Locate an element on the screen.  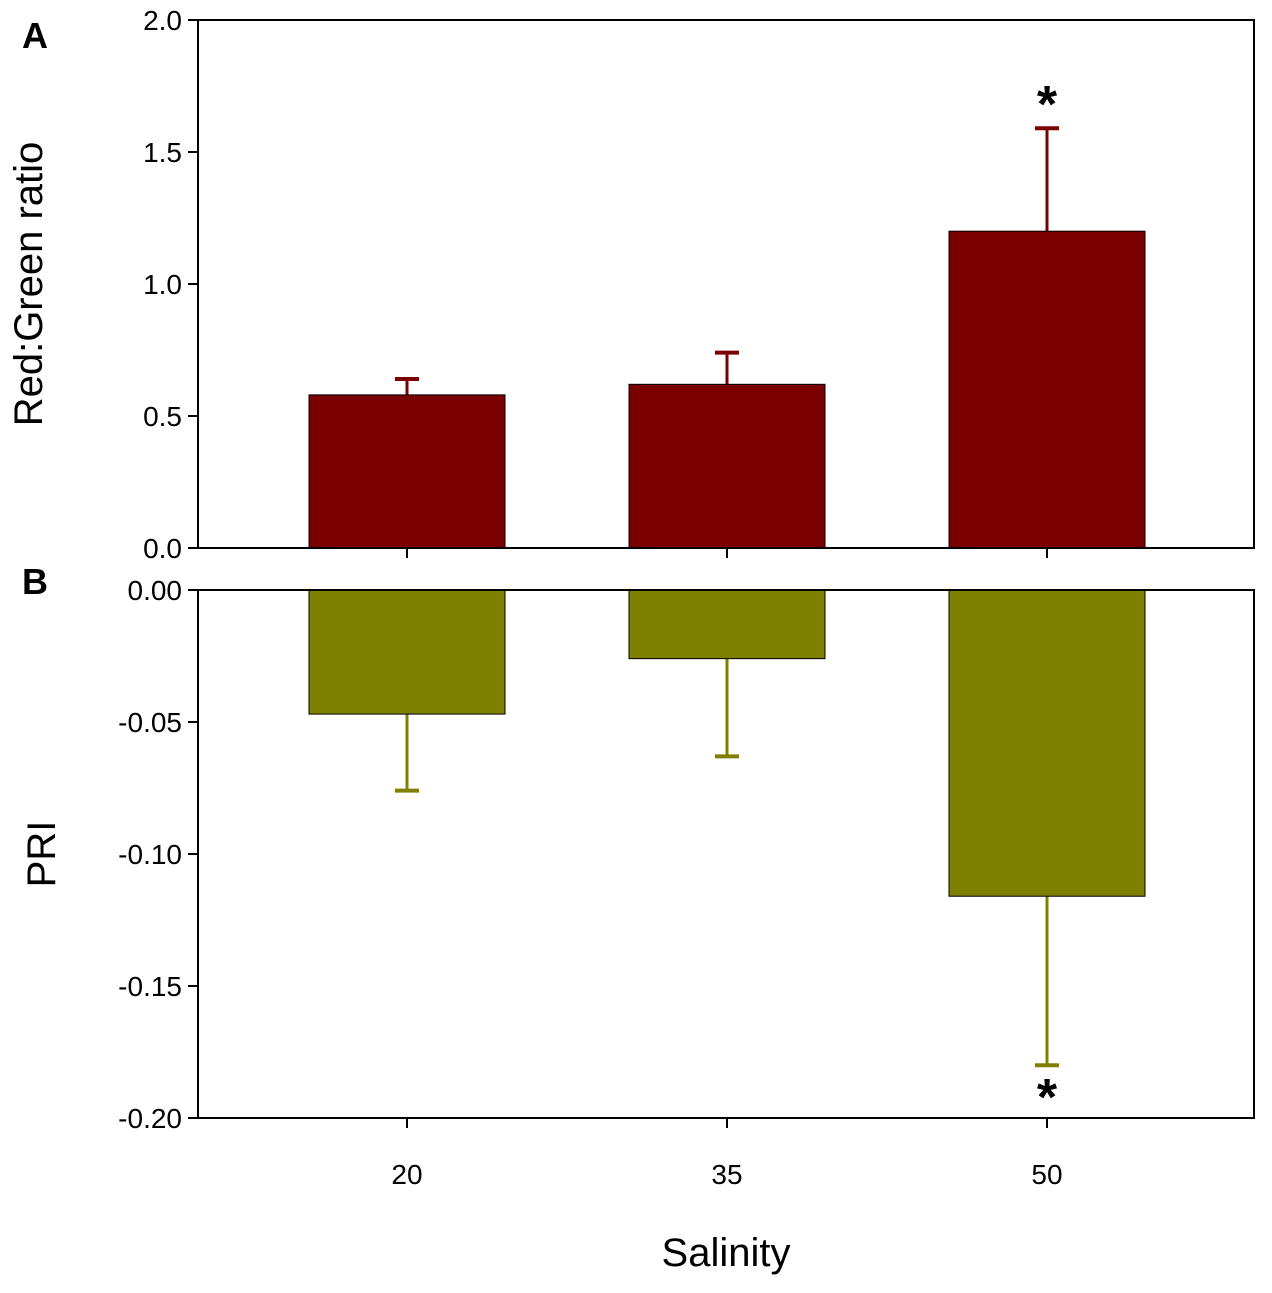
x-tick-label-50: 50 is located at coordinates (1046, 1174).